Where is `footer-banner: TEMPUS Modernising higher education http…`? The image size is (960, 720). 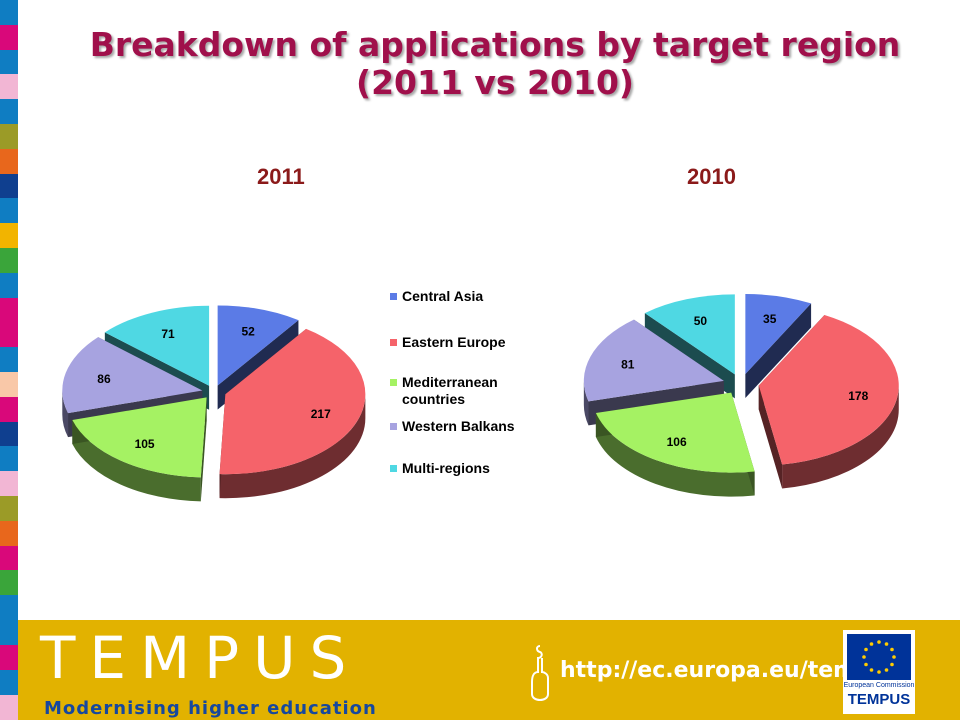
footer-banner: TEMPUS Modernising higher education http… is located at coordinates (480, 670).